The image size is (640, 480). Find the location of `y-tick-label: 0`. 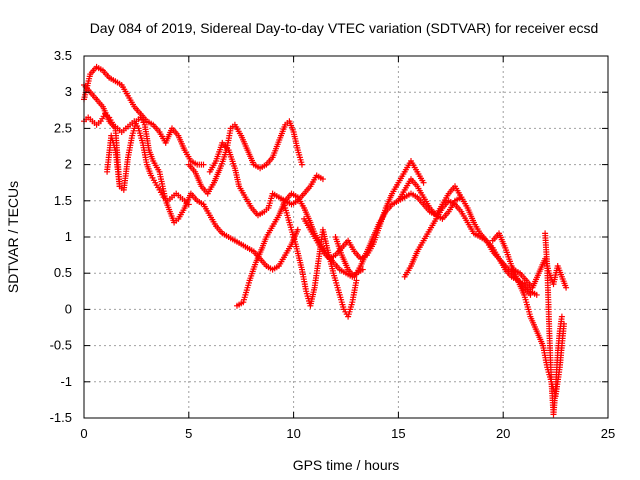

y-tick-label: 0 is located at coordinates (68, 308).